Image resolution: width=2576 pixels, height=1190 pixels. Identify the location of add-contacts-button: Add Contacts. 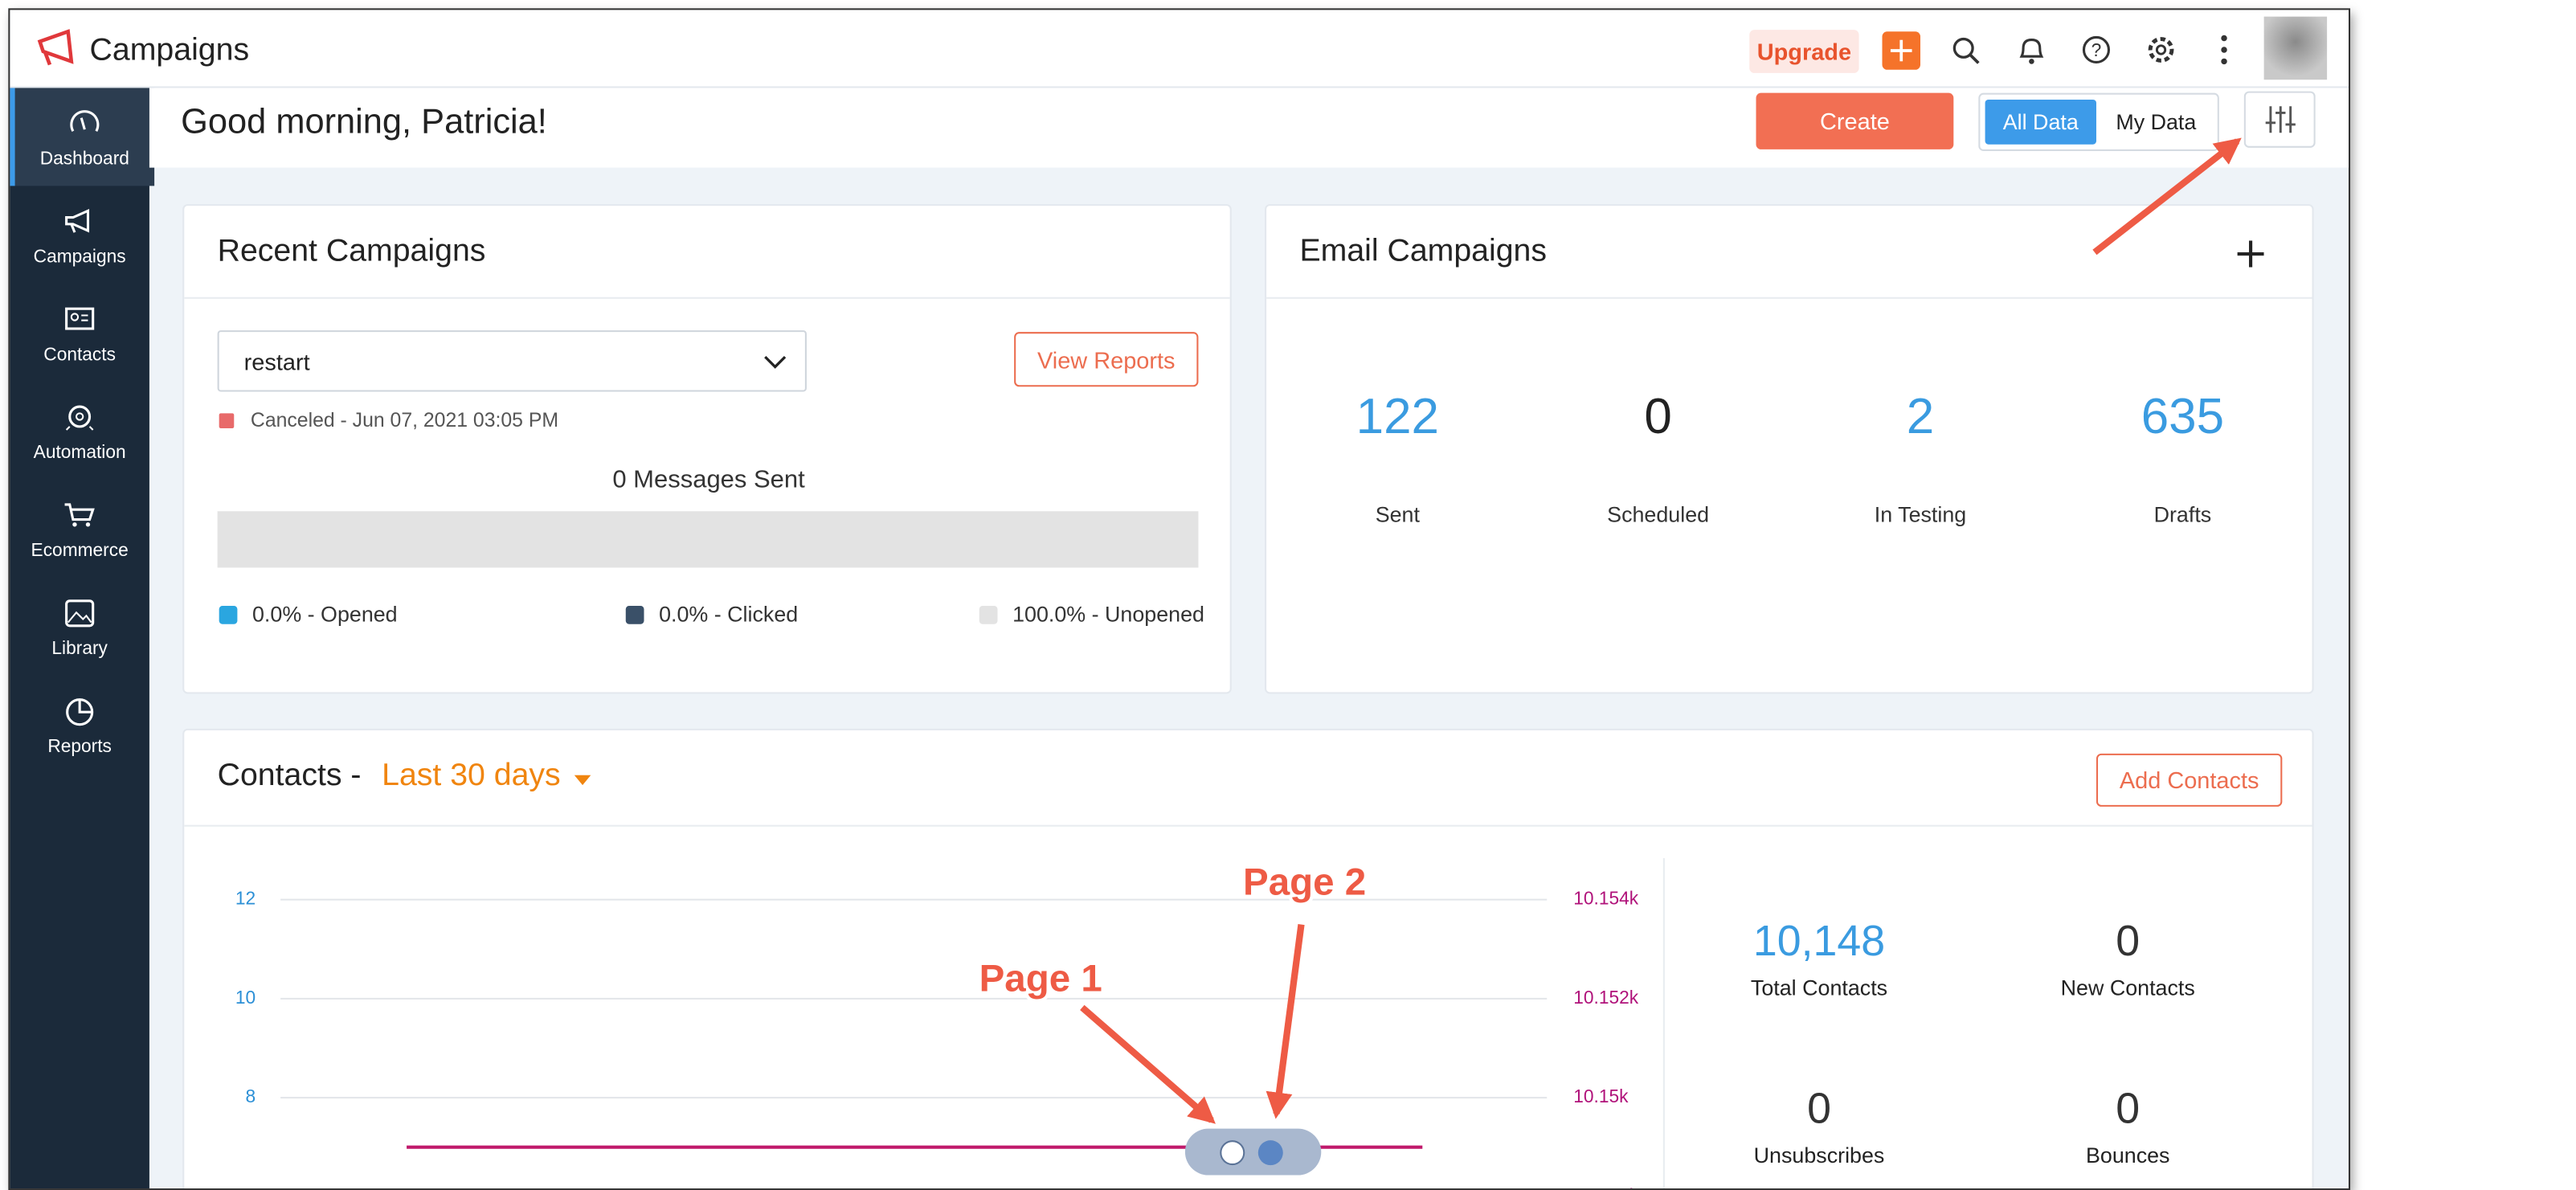
(2189, 780).